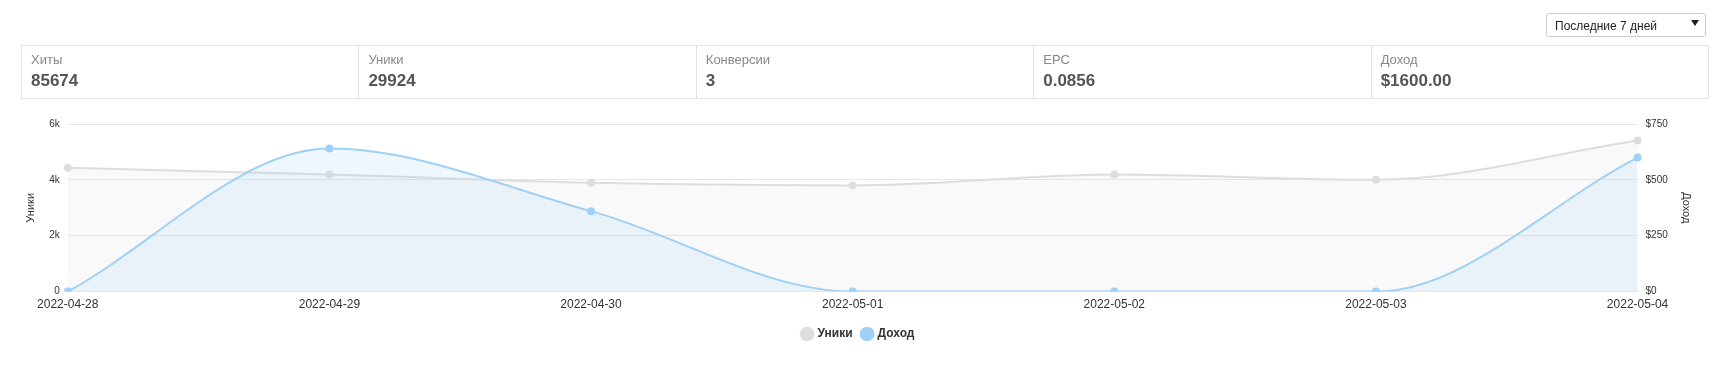 The height and width of the screenshot is (381, 1715). Describe the element at coordinates (738, 59) in the screenshot. I see `text: Конверсии` at that location.